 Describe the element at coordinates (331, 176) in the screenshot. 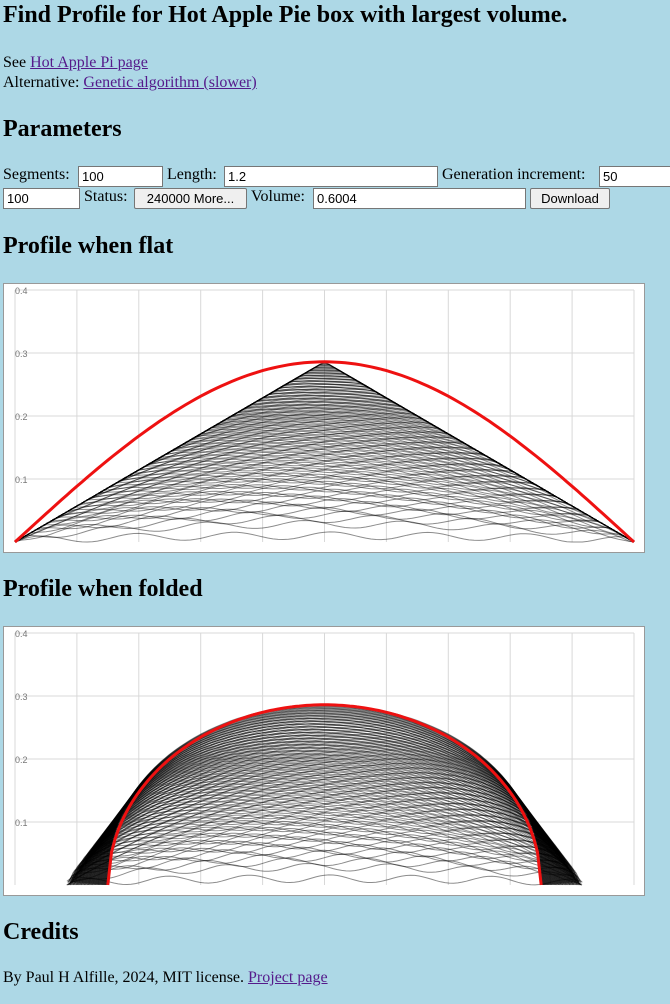

I see `length-input` at that location.